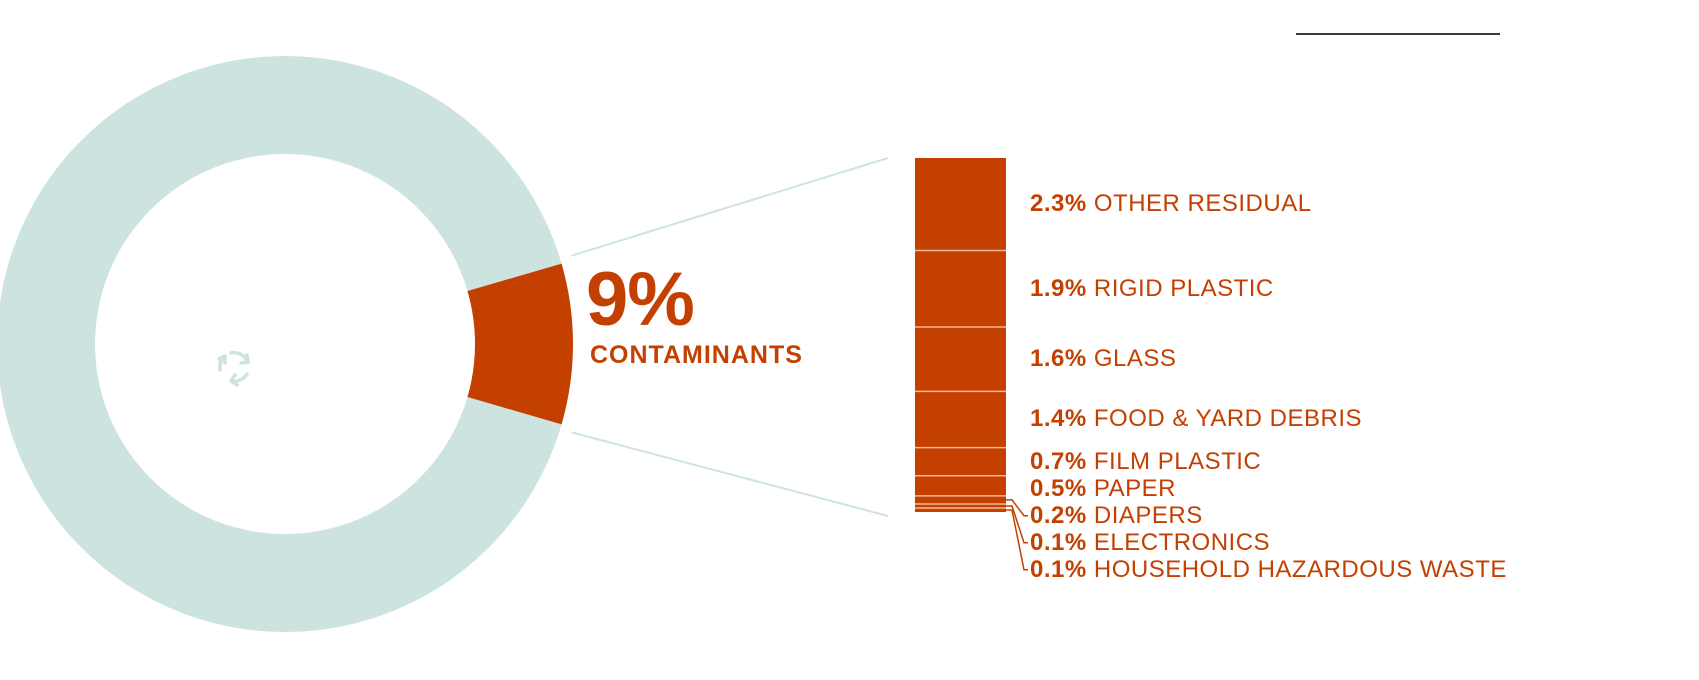 The width and height of the screenshot is (1699, 680). I want to click on breakdown-value: 1.4%, so click(1058, 419).